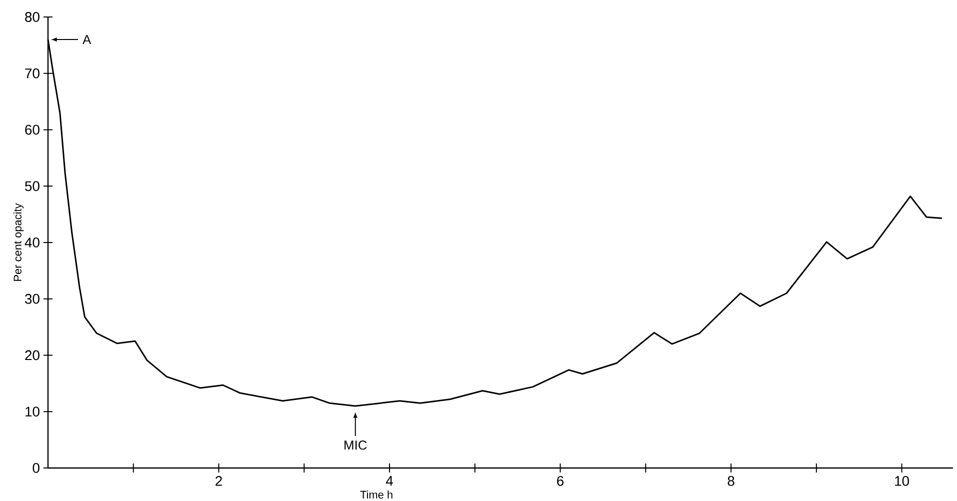  Describe the element at coordinates (731, 481) in the screenshot. I see `x-tick-label: 8` at that location.